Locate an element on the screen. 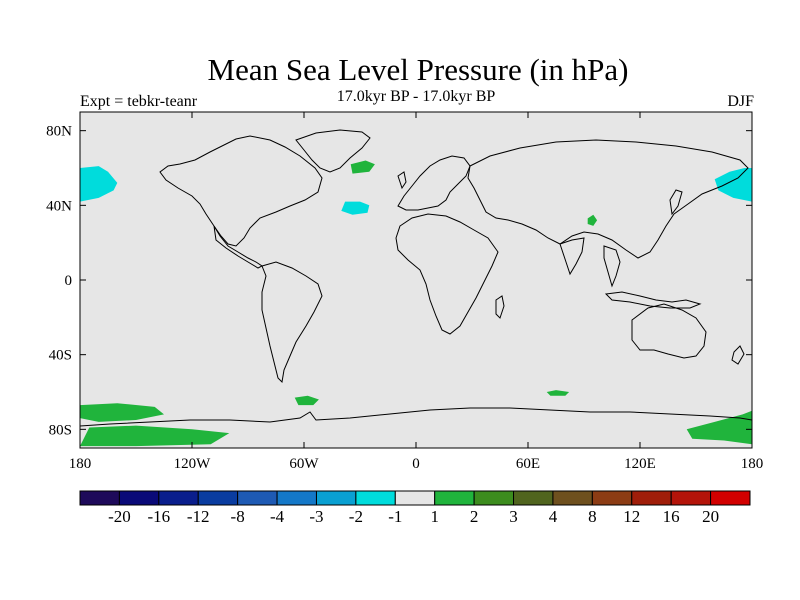 Image resolution: width=800 pixels, height=600 pixels. colorbar-label: -12 is located at coordinates (198, 516).